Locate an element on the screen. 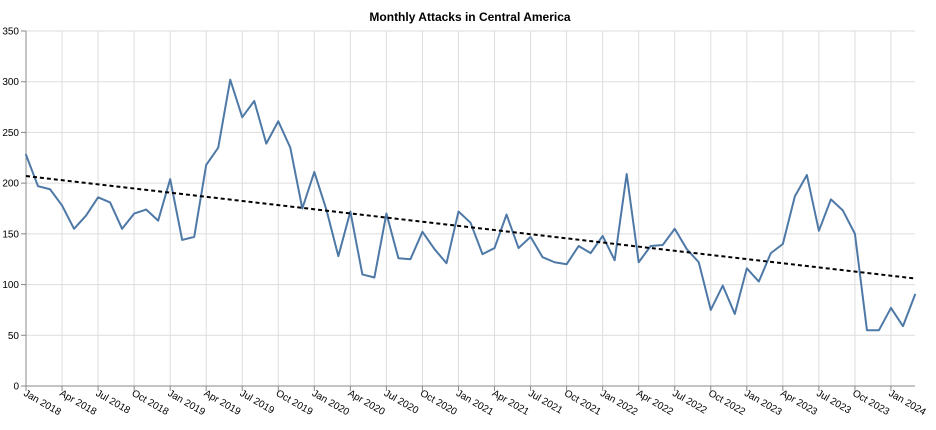 Image resolution: width=936 pixels, height=430 pixels. x-tick-label: Jul 2022 is located at coordinates (689, 402).